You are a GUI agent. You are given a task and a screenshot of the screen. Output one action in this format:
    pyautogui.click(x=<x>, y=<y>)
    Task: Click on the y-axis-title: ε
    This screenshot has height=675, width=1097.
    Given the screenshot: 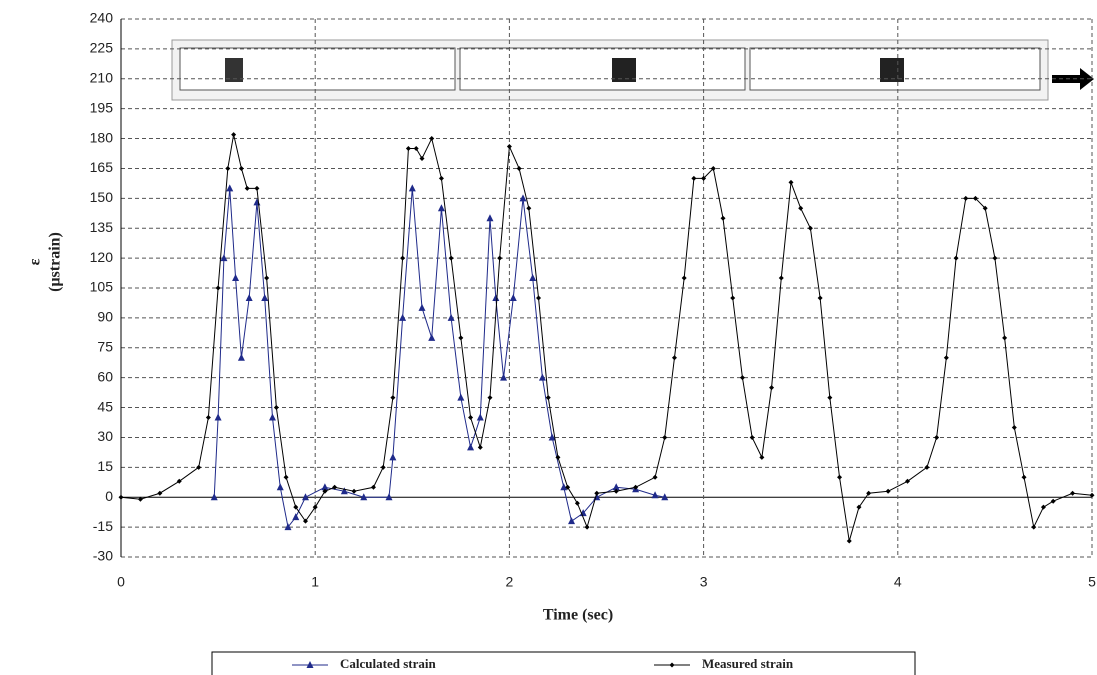 What is the action you would take?
    pyautogui.click(x=35, y=261)
    